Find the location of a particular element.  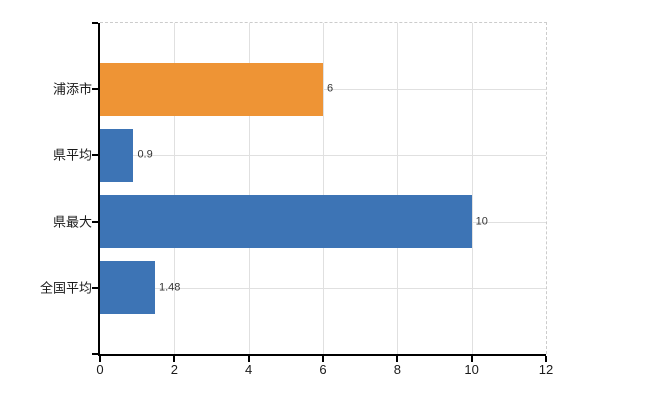

category-label: 県平均 is located at coordinates (72, 155).